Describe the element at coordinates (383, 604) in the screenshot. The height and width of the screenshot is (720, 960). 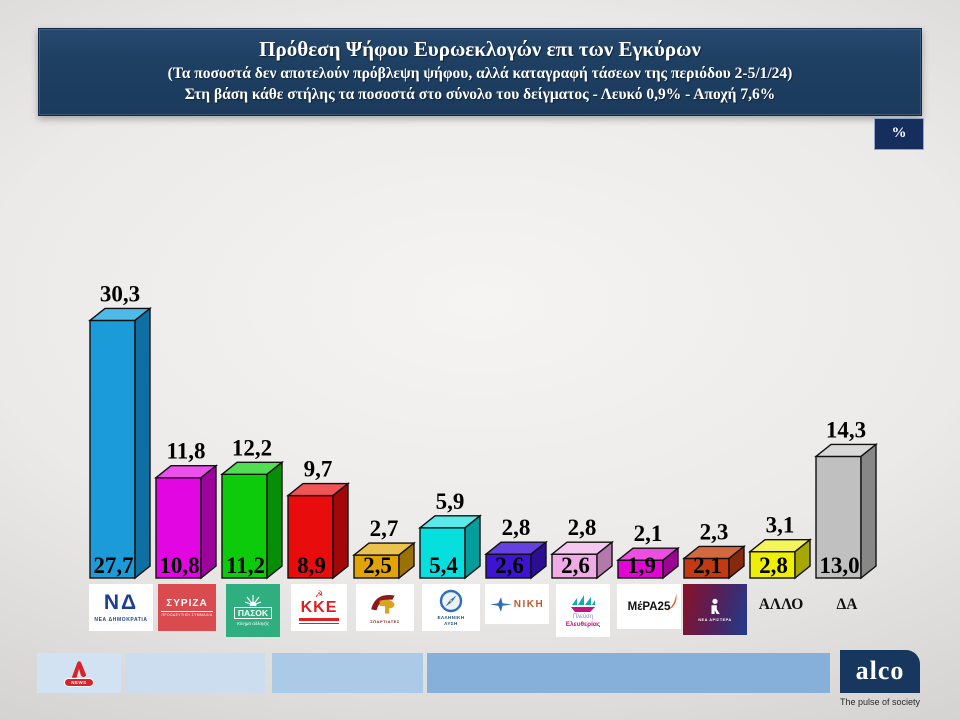
I see `spartan-helmet-icon` at that location.